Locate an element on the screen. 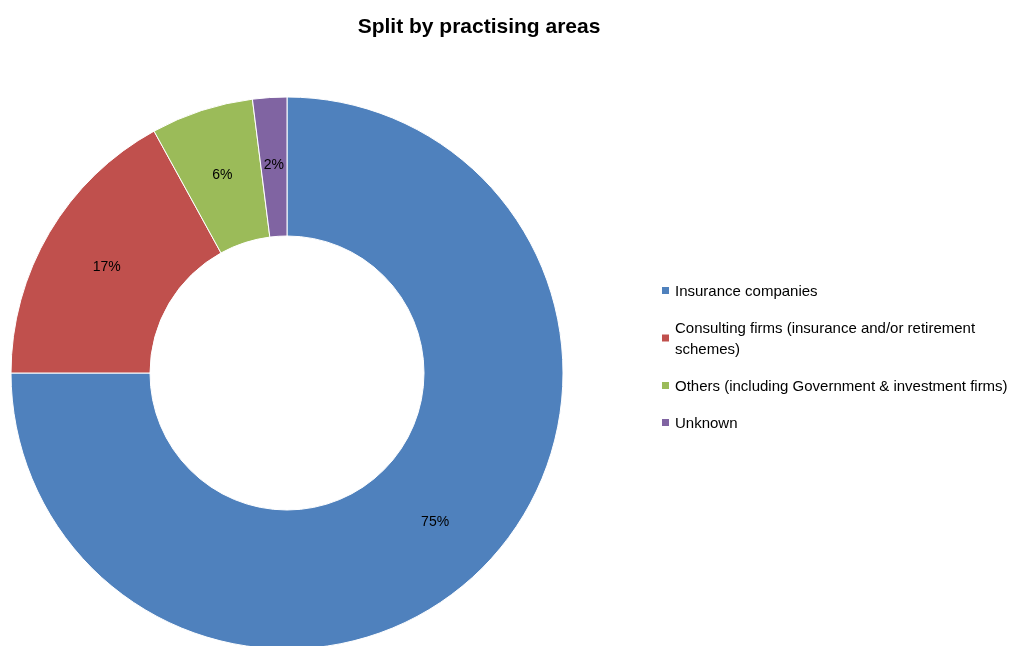 The width and height of the screenshot is (1011, 646). data-label: 6% is located at coordinates (222, 173).